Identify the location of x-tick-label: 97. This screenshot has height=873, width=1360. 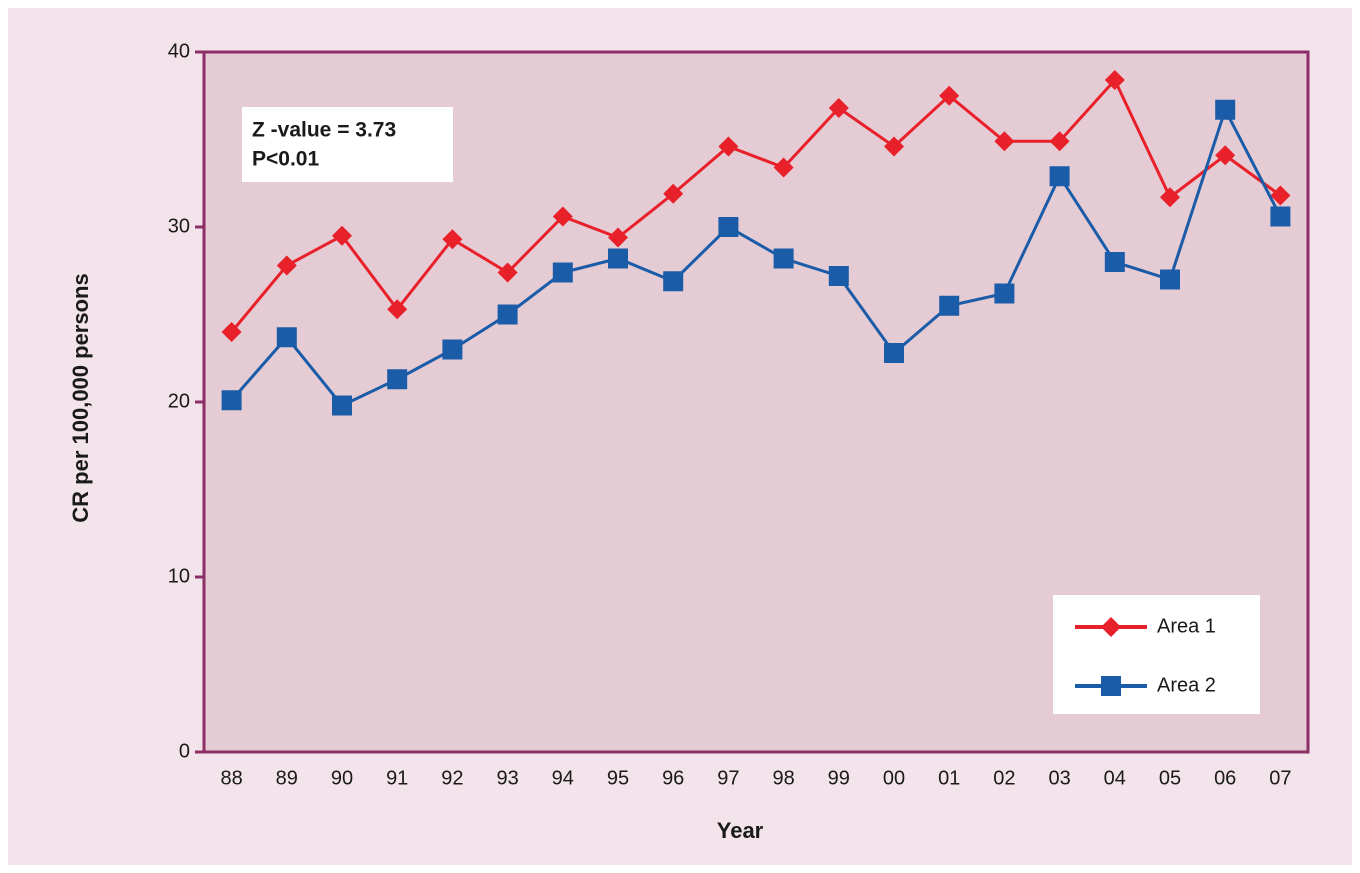
(728, 778).